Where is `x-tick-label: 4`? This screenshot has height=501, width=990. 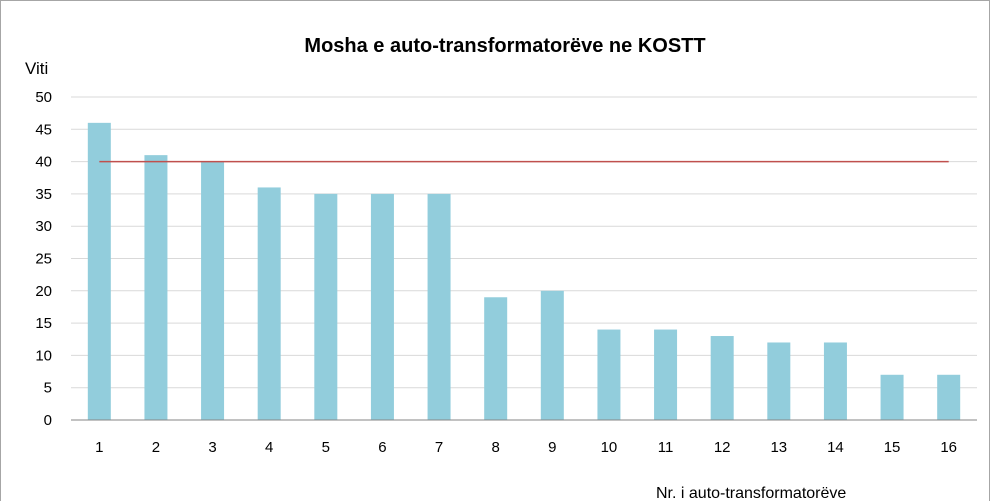
x-tick-label: 4 is located at coordinates (269, 447).